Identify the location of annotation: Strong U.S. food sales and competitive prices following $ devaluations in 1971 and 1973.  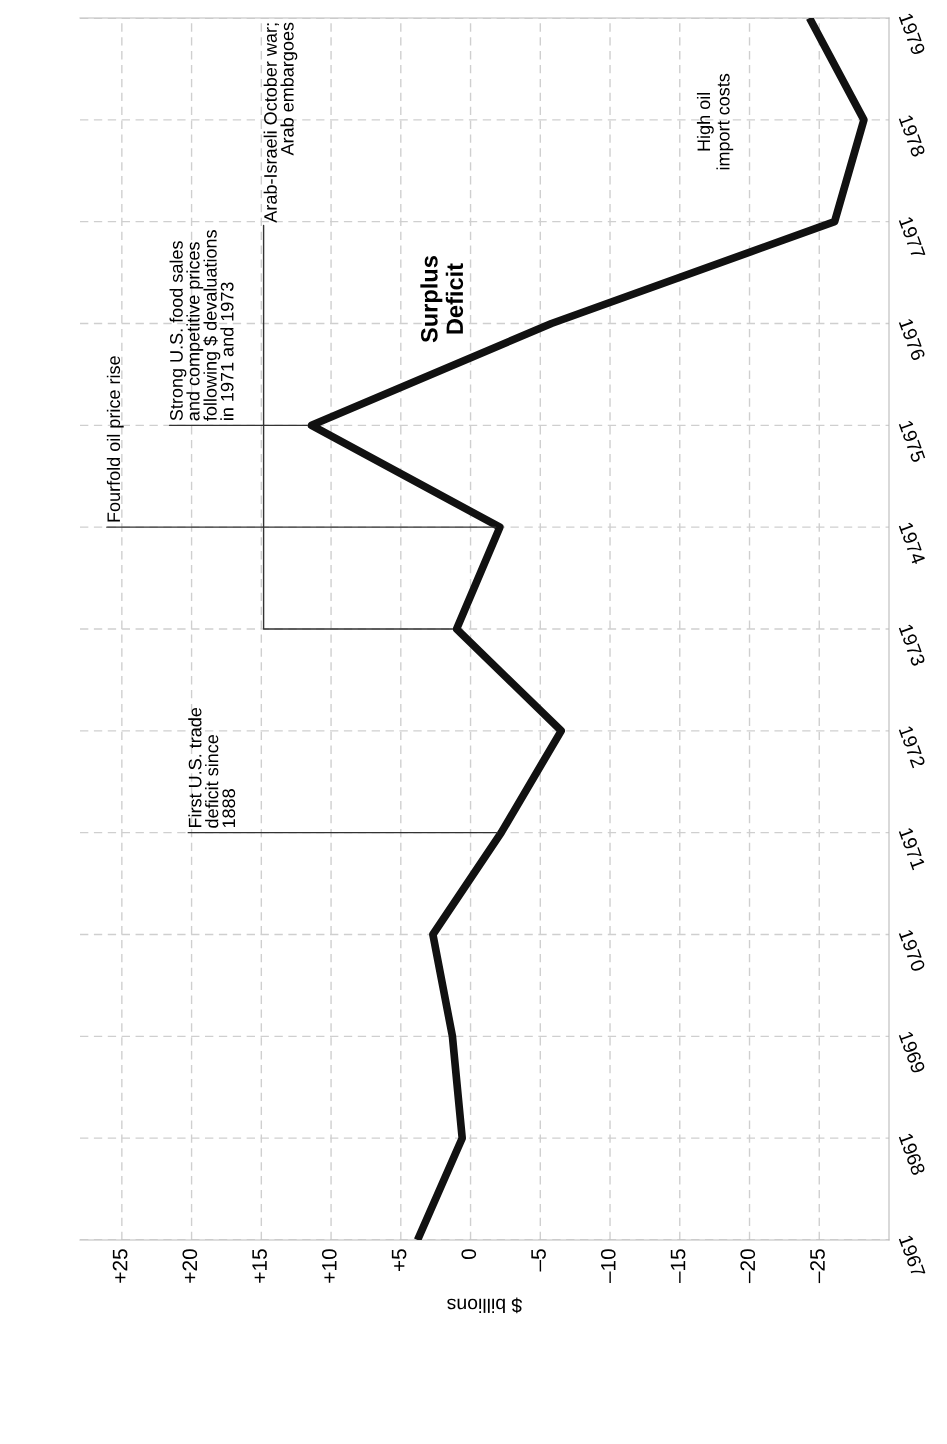
(201, 325).